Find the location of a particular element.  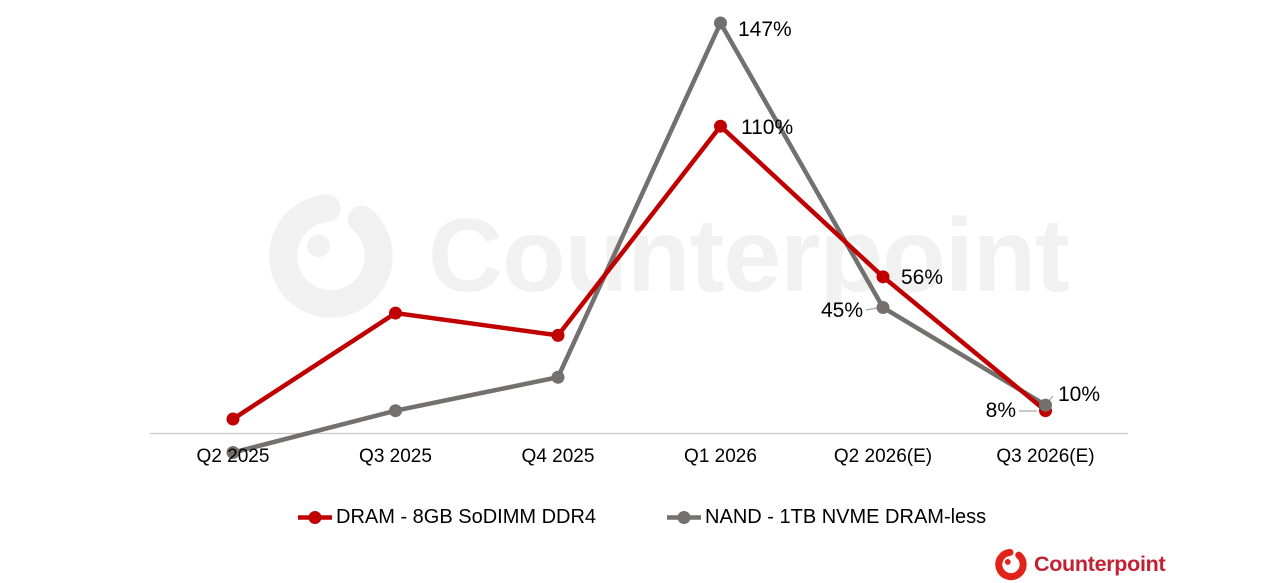

legend-label-dram: DRAM - 8GB SoDIMM DDR4 is located at coordinates (466, 517).